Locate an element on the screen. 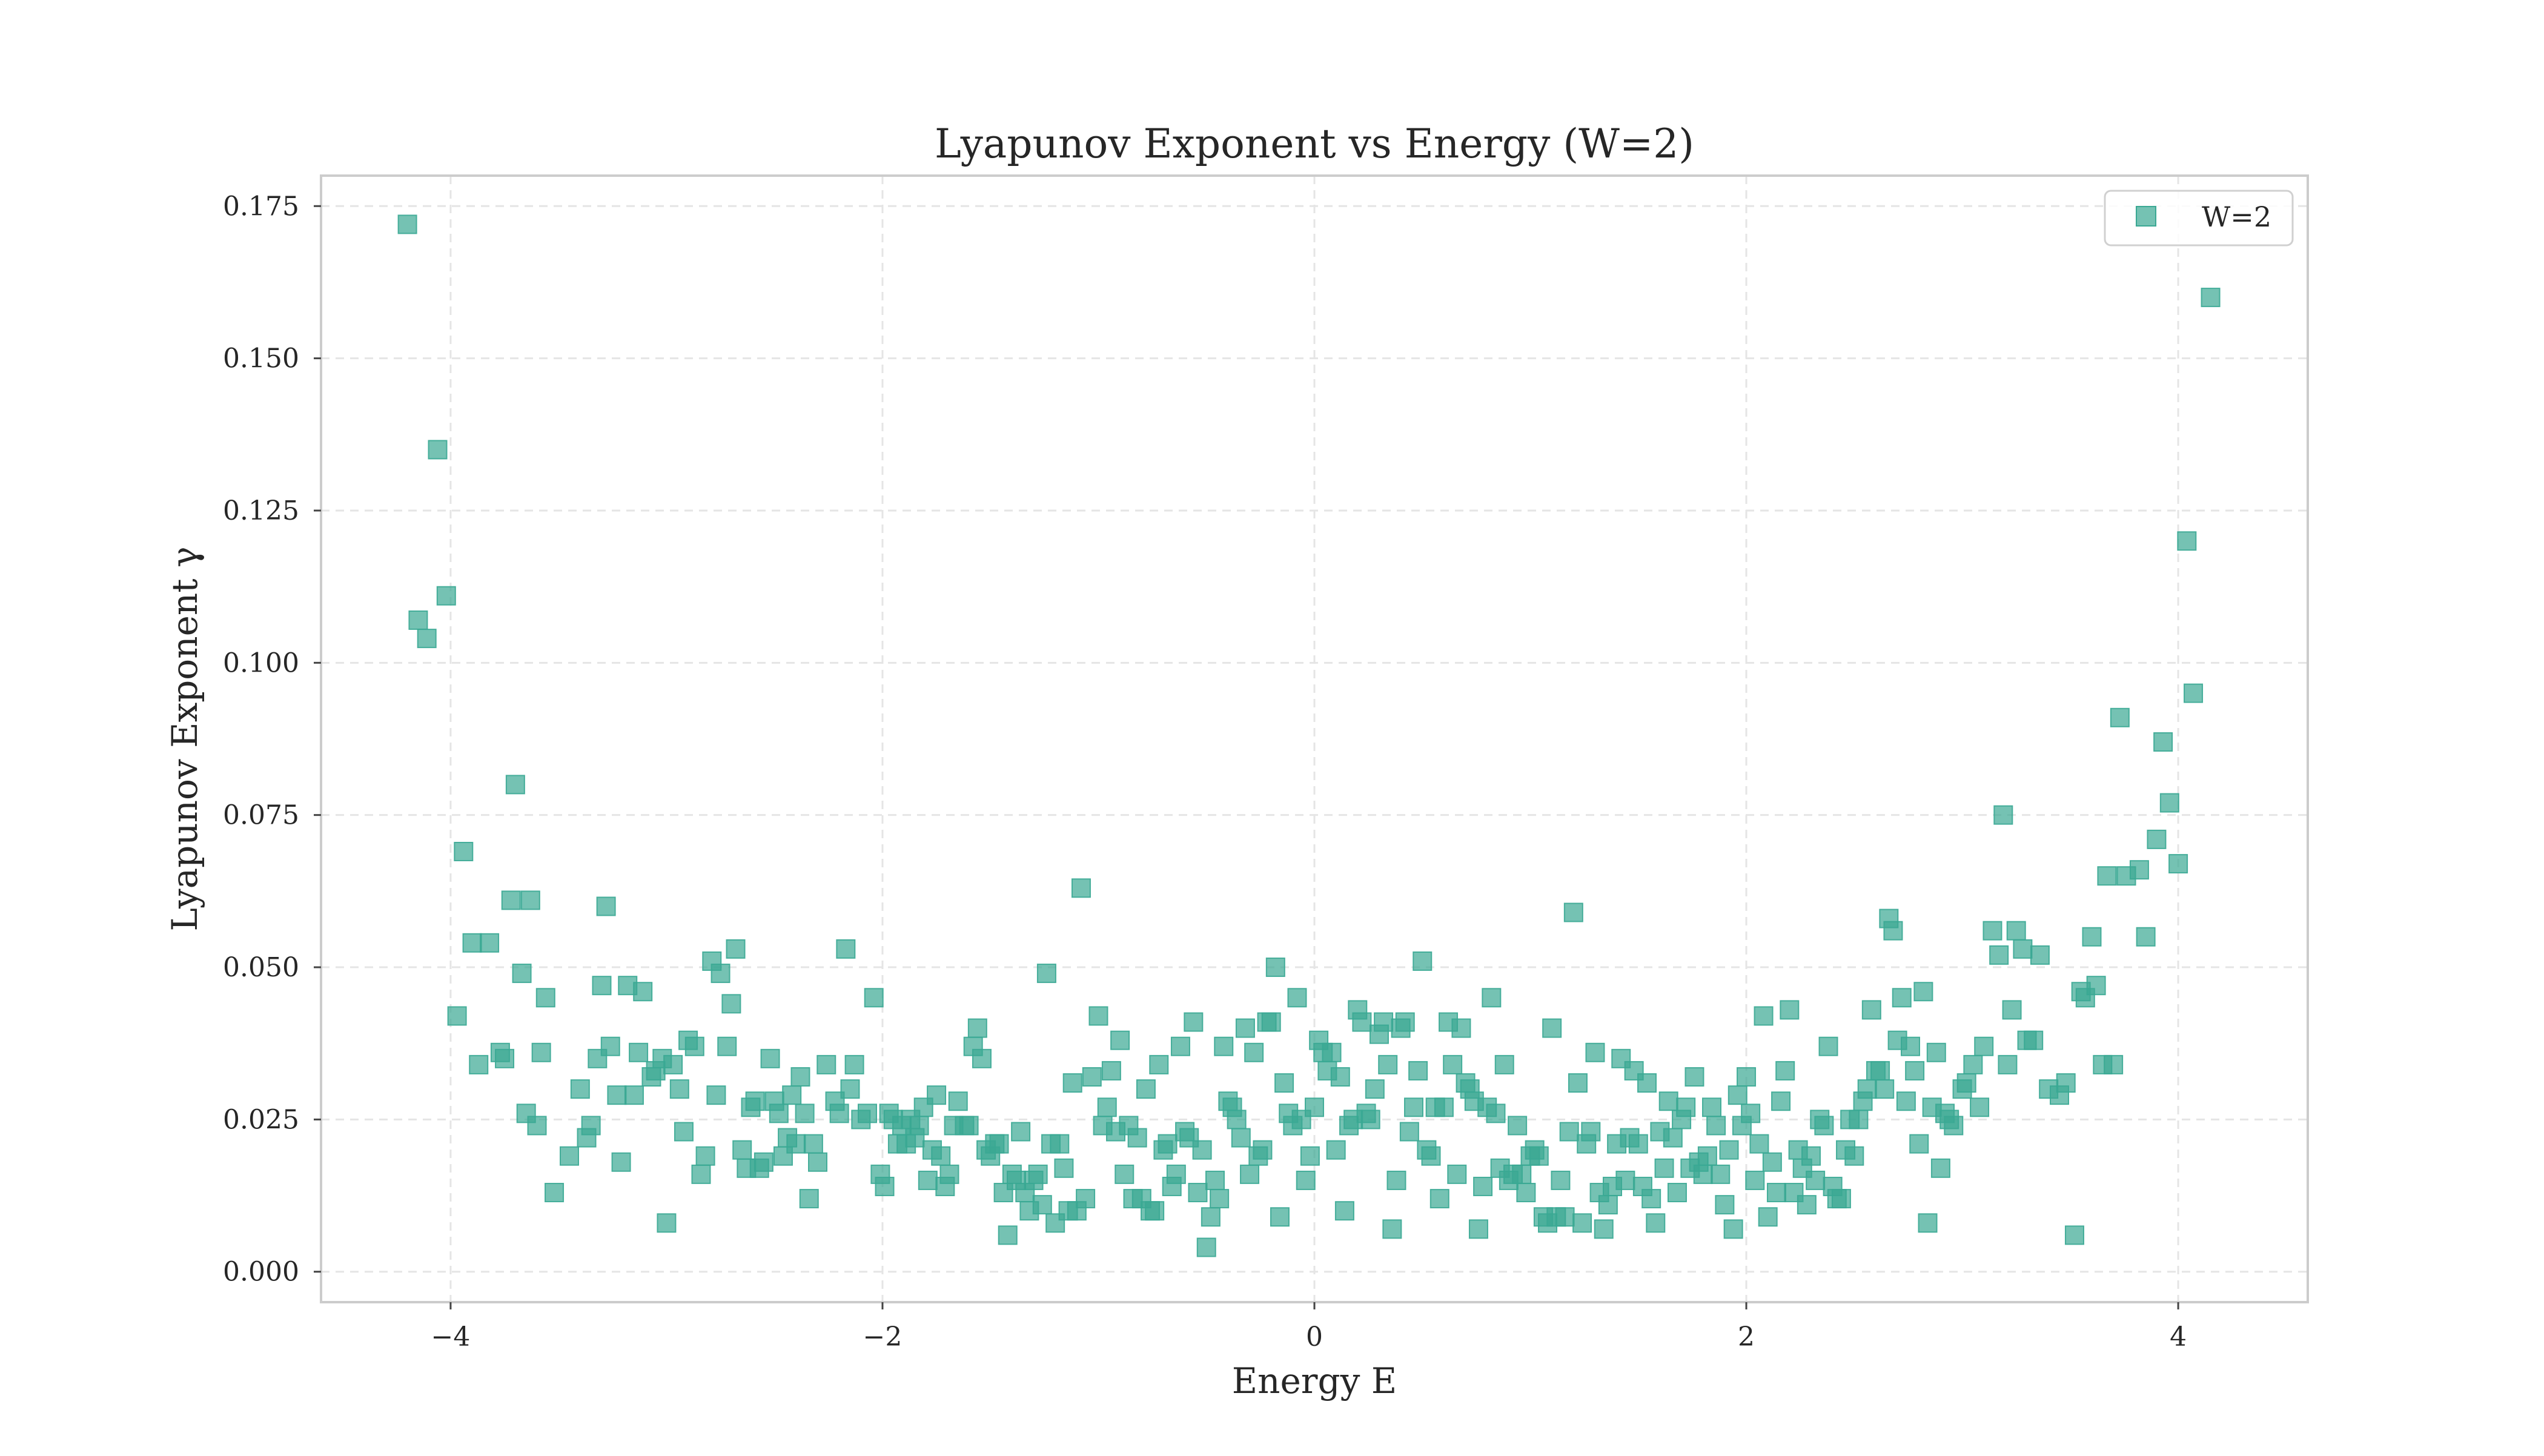 The width and height of the screenshot is (2544, 1456). y-axis-label: Lyapunov Exponent γ is located at coordinates (185, 738).